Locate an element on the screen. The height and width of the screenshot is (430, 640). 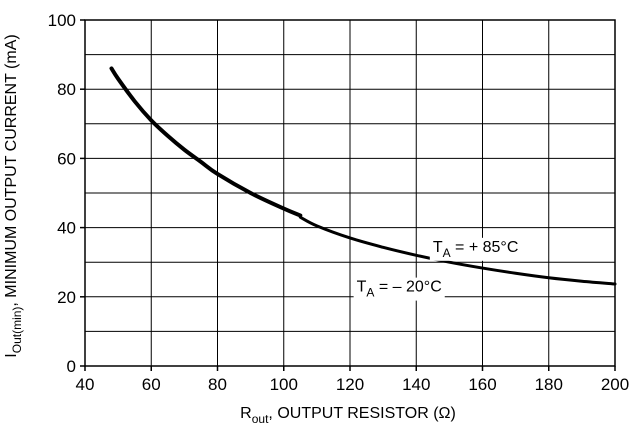
y-axis-label-sub: Out(min) is located at coordinates (17, 330).